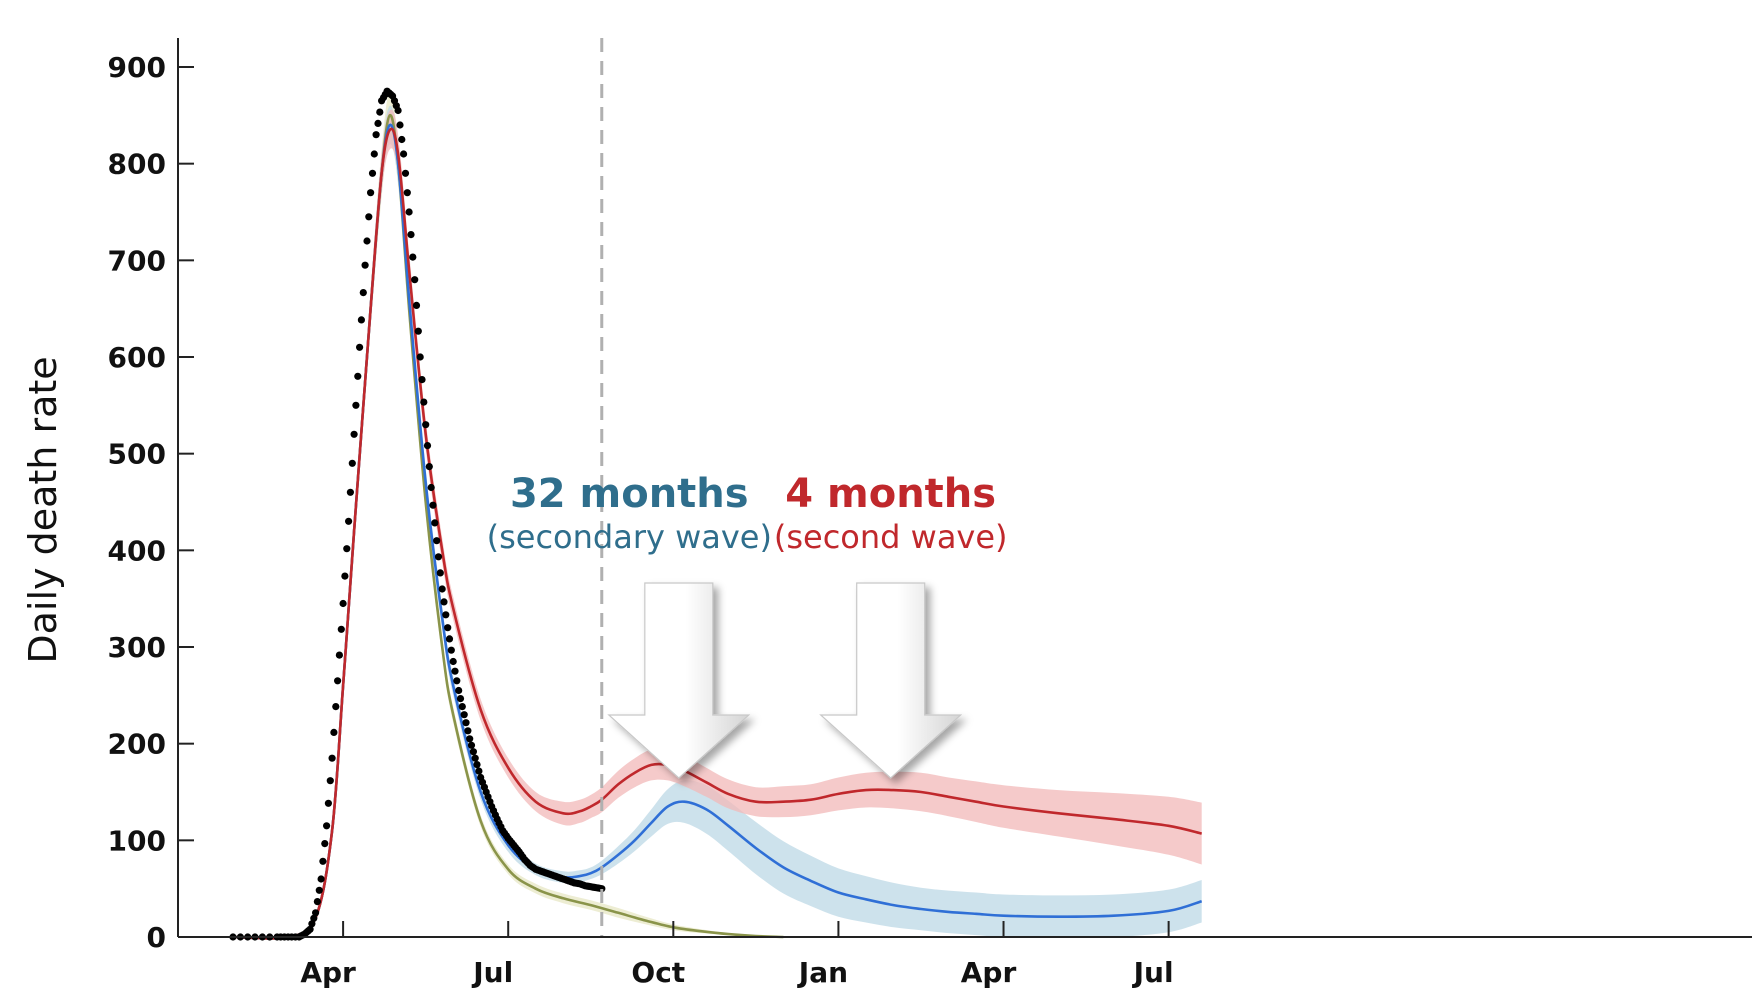 This screenshot has height=1005, width=1762. What do you see at coordinates (43, 509) in the screenshot?
I see `y-axis-title: Daily death rate` at bounding box center [43, 509].